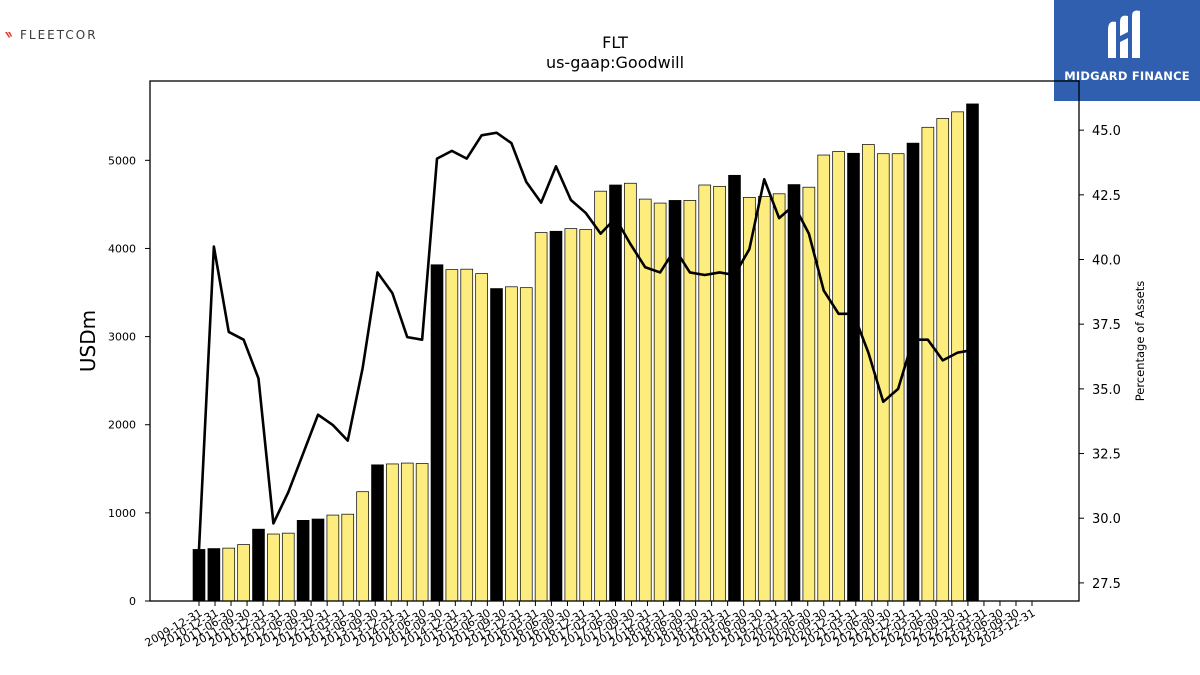 The image size is (1200, 675). I want to click on fleetcor-logo: FLEETCOR, so click(51, 35).